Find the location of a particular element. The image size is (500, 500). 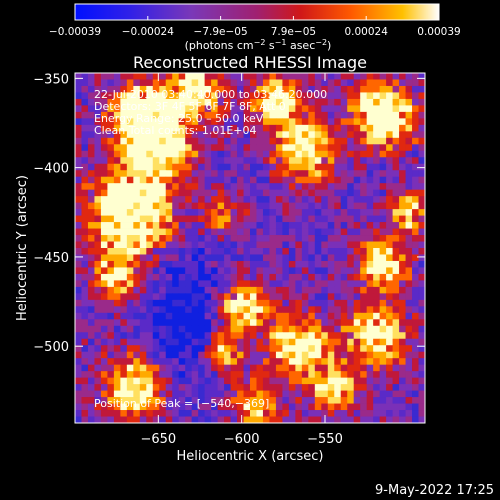

chart-title: Reconstructed RHESSI Image is located at coordinates (250, 62).